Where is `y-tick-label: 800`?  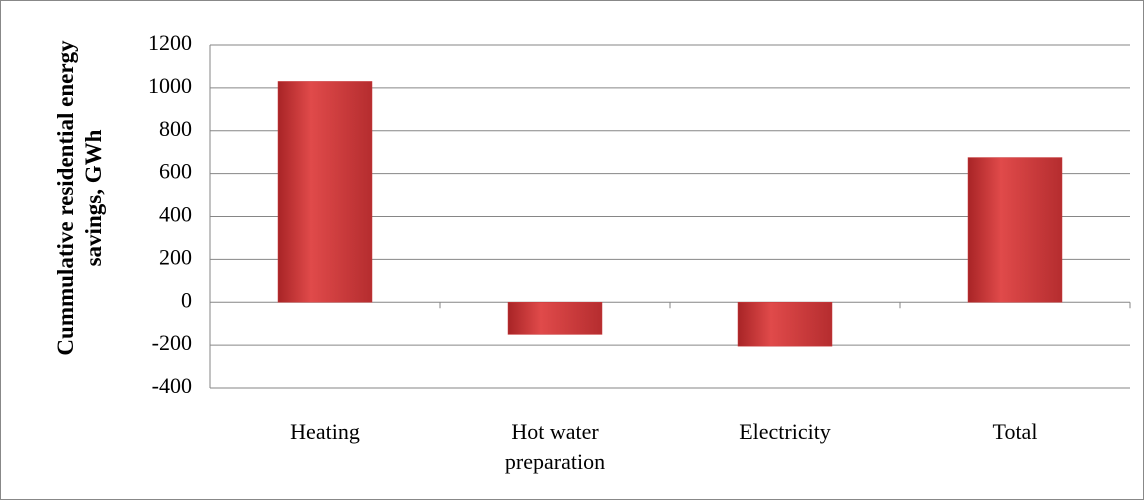 y-tick-label: 800 is located at coordinates (175, 128).